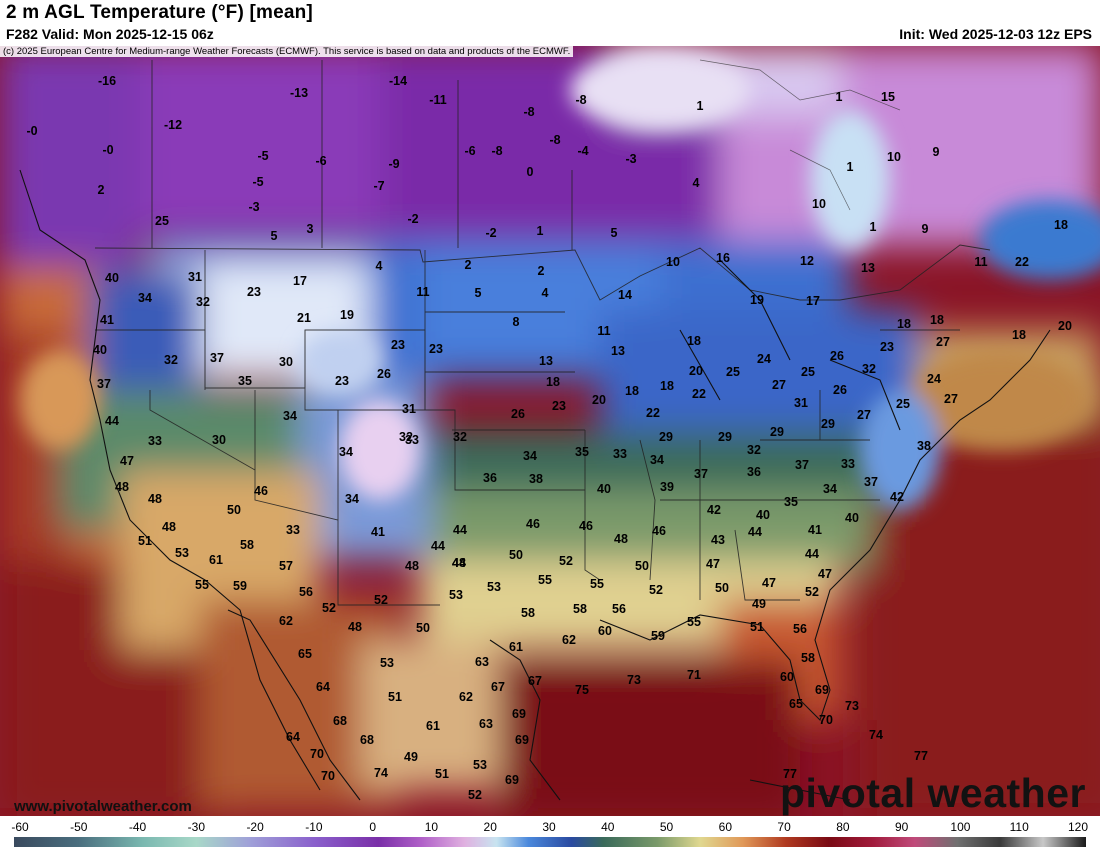  I want to click on valid-time: F282 Valid: Mon 2025-12-15 06z, so click(110, 34).